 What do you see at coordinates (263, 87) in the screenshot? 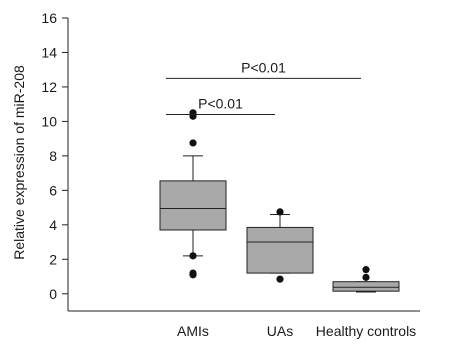
I see `significance-annotations: P<0.01 P<0.01` at bounding box center [263, 87].